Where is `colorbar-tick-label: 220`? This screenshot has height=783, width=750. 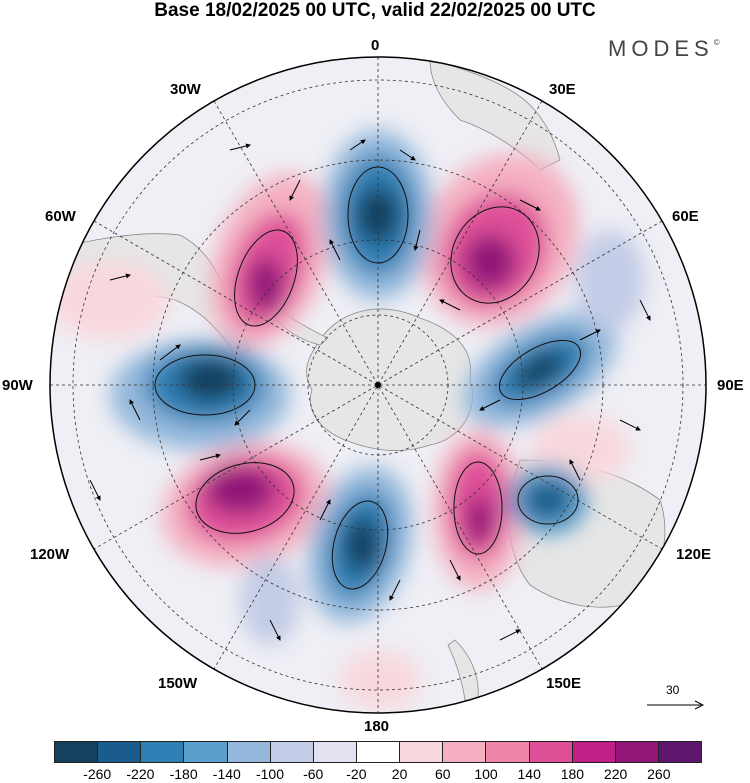
colorbar-tick-label: 220 is located at coordinates (615, 774).